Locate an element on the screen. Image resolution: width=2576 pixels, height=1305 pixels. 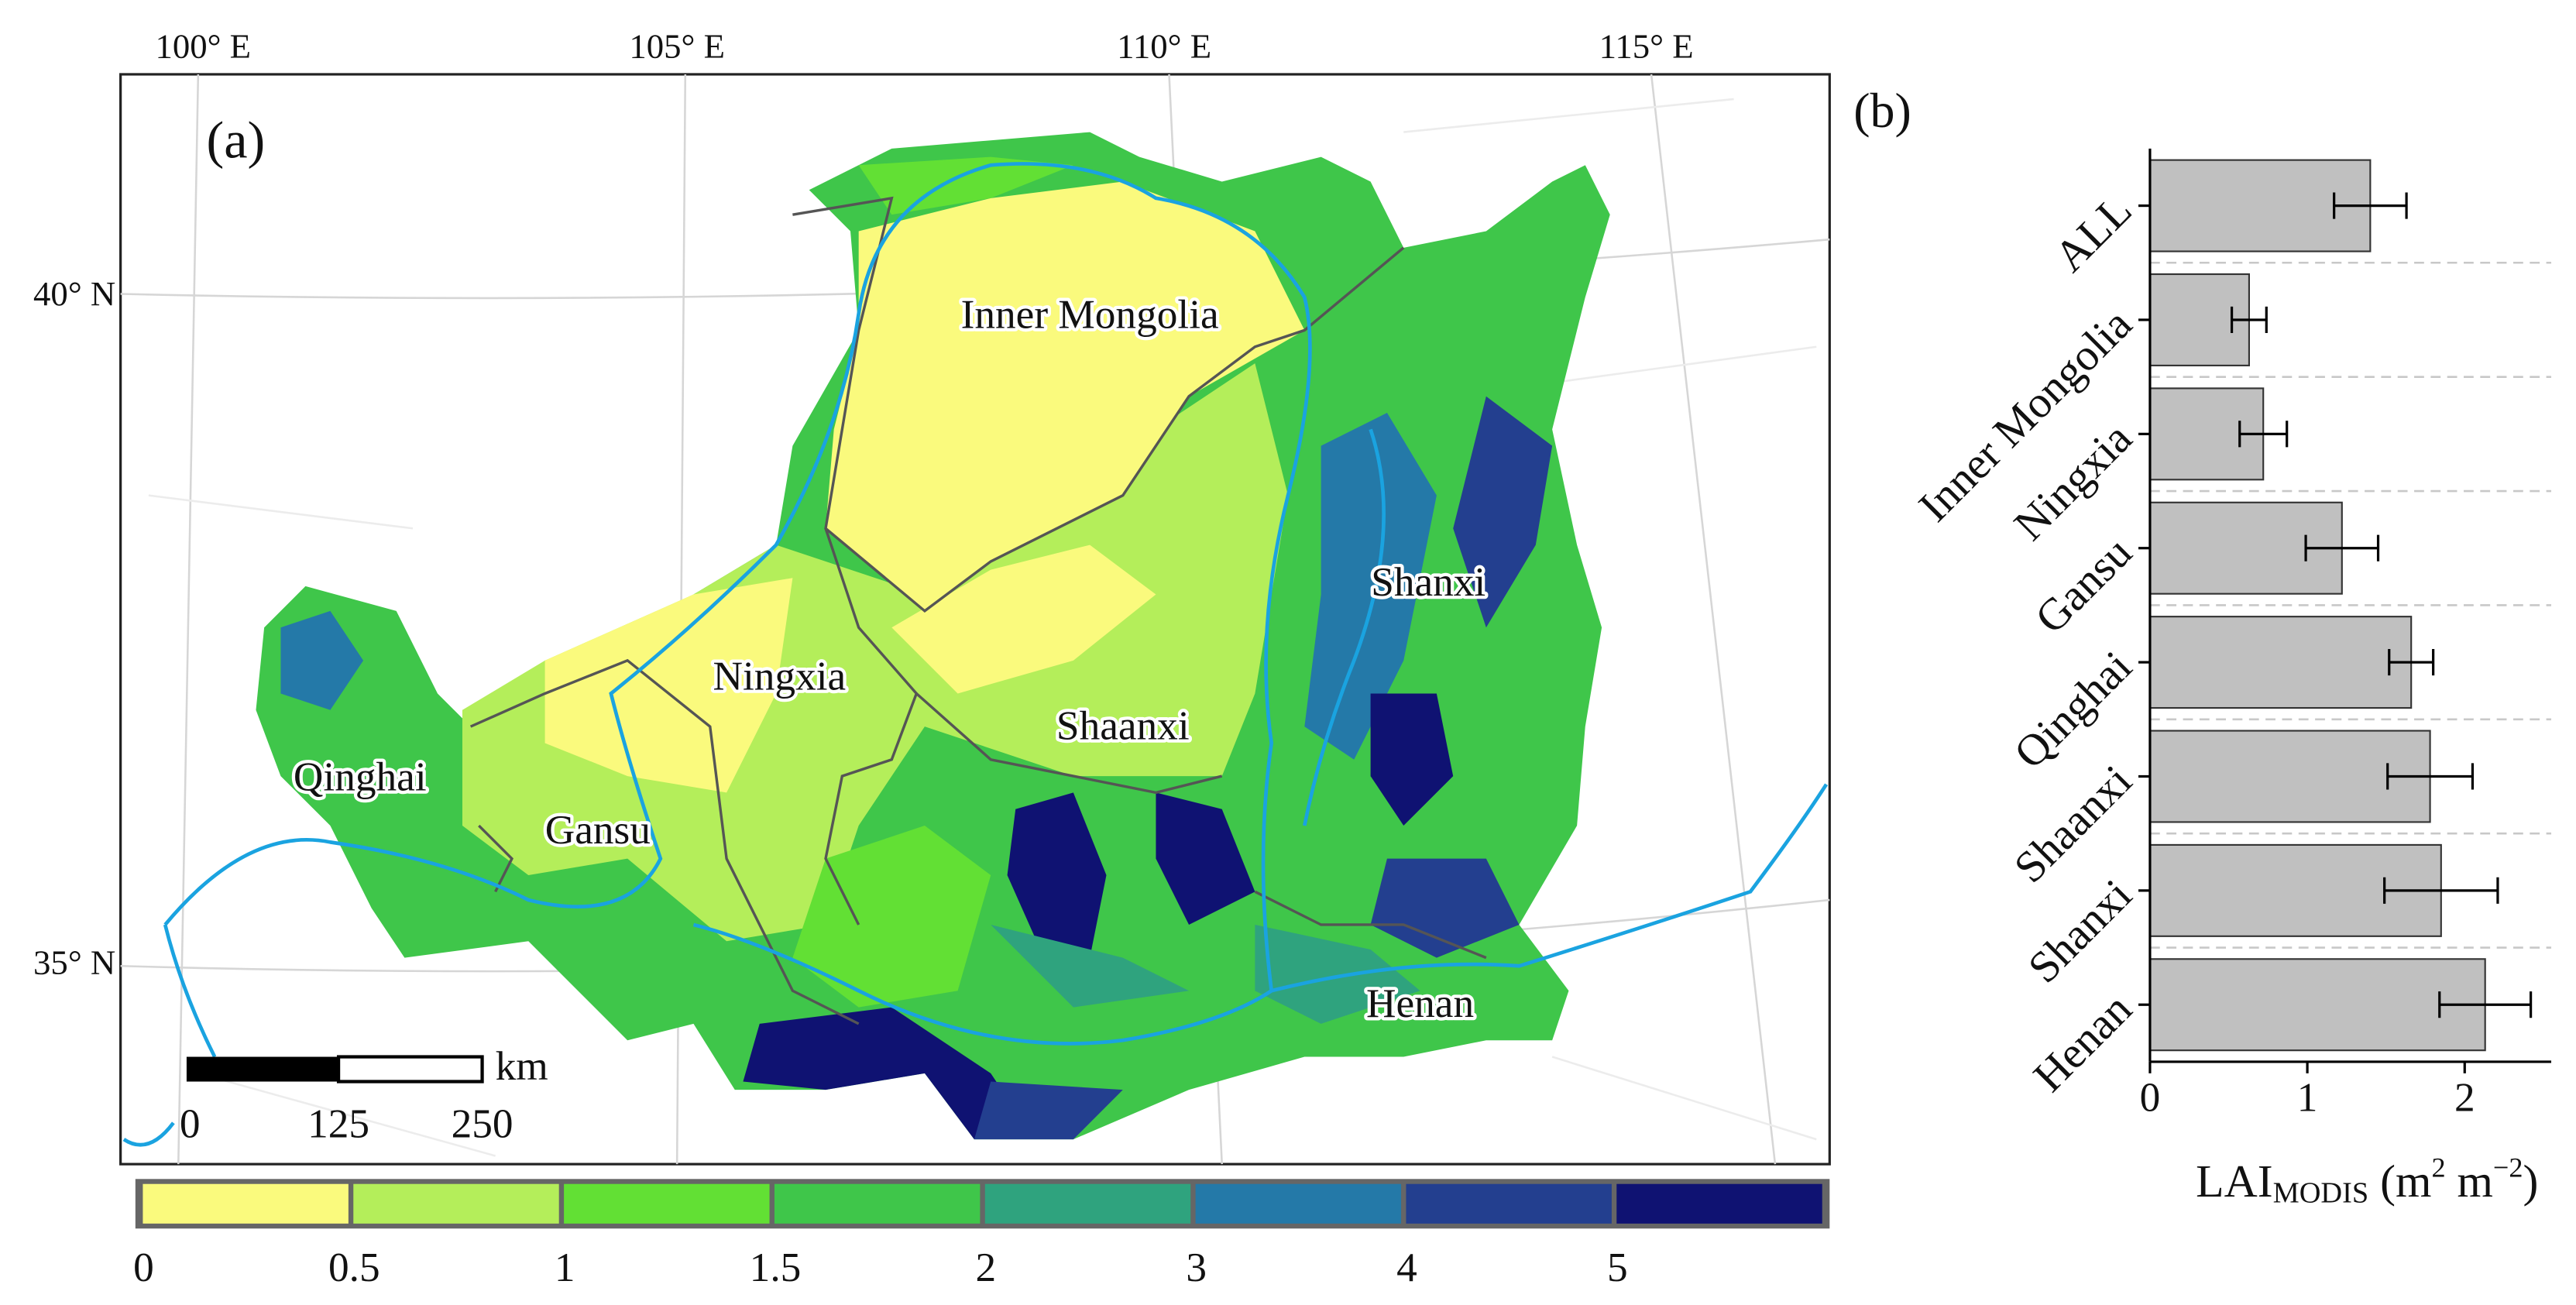
colorbar-label: 5 is located at coordinates (1617, 1267).